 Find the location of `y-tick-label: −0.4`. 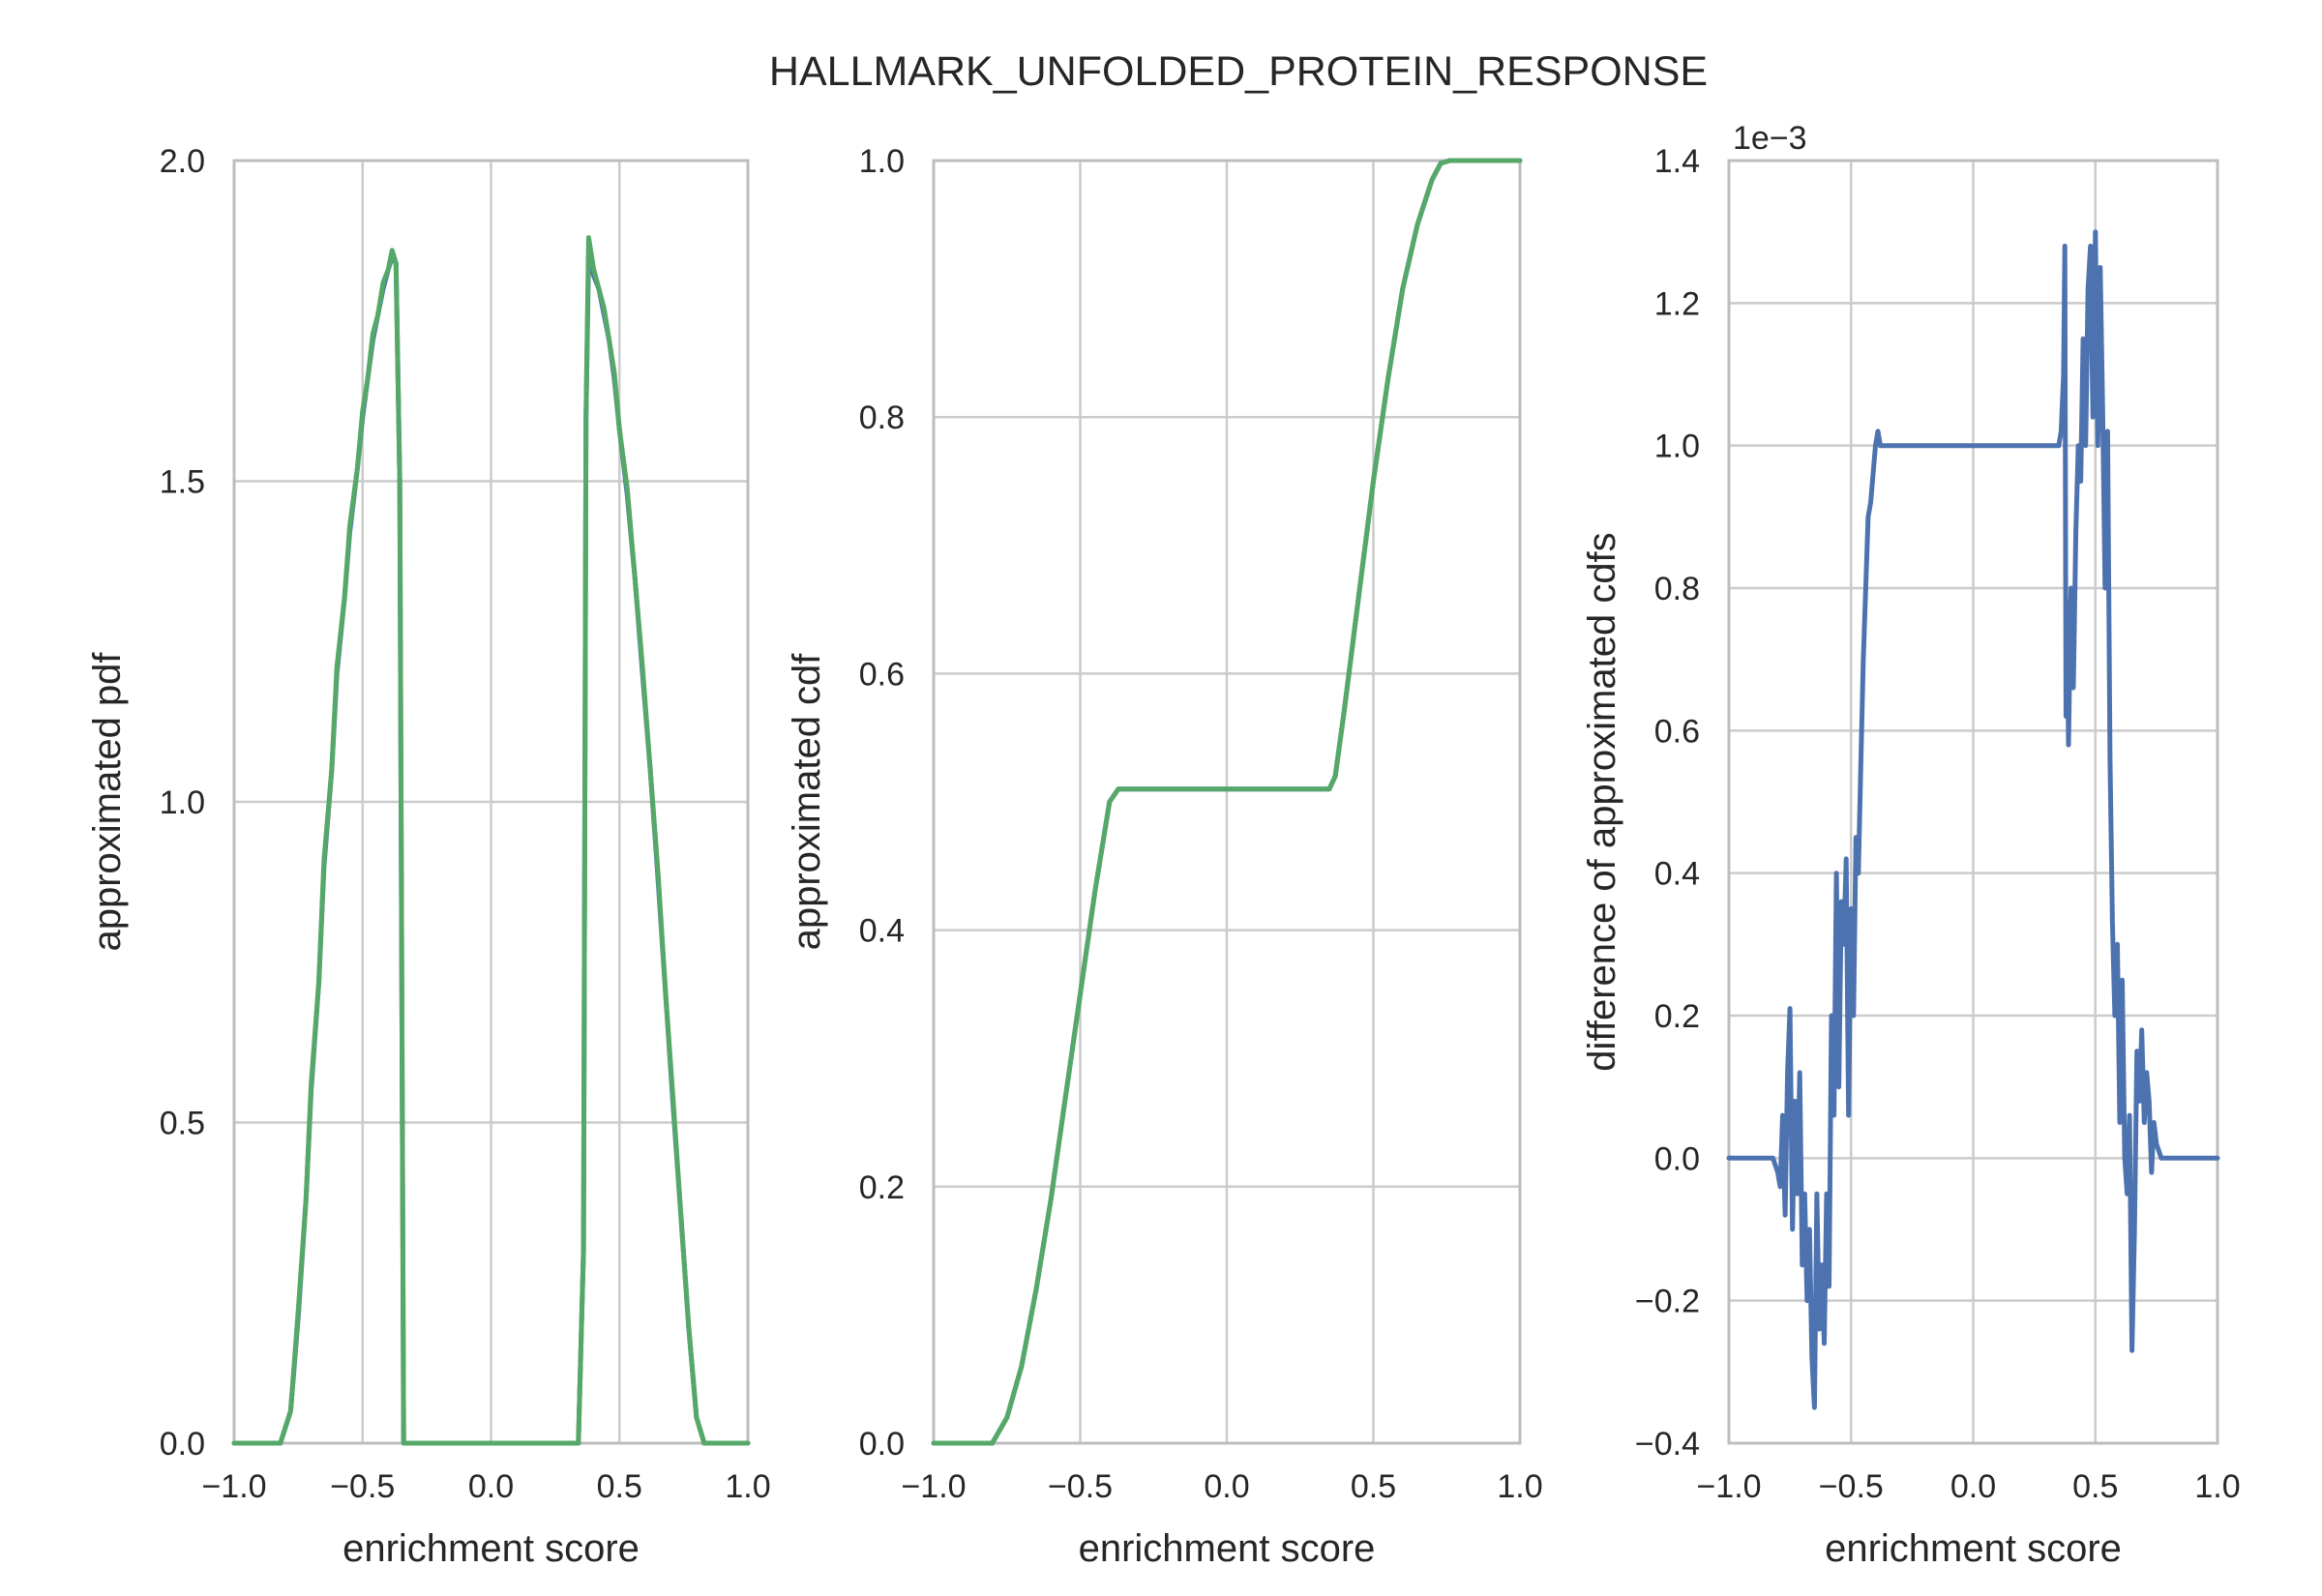

y-tick-label: −0.4 is located at coordinates (1667, 1444).